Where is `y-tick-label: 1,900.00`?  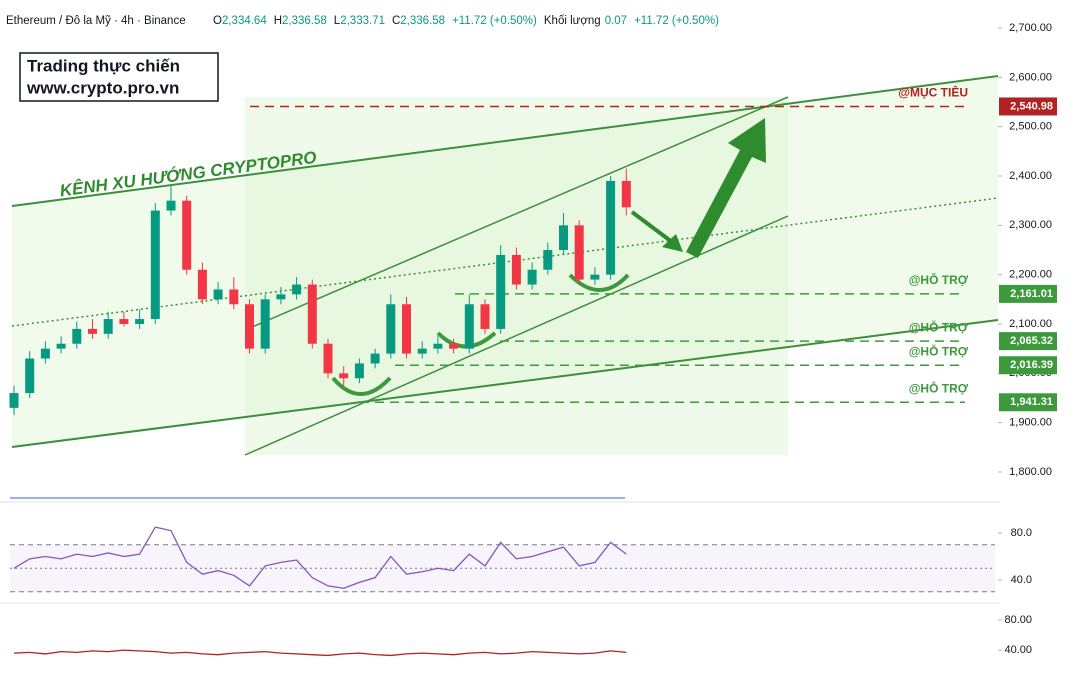
y-tick-label: 1,900.00 is located at coordinates (1030, 423).